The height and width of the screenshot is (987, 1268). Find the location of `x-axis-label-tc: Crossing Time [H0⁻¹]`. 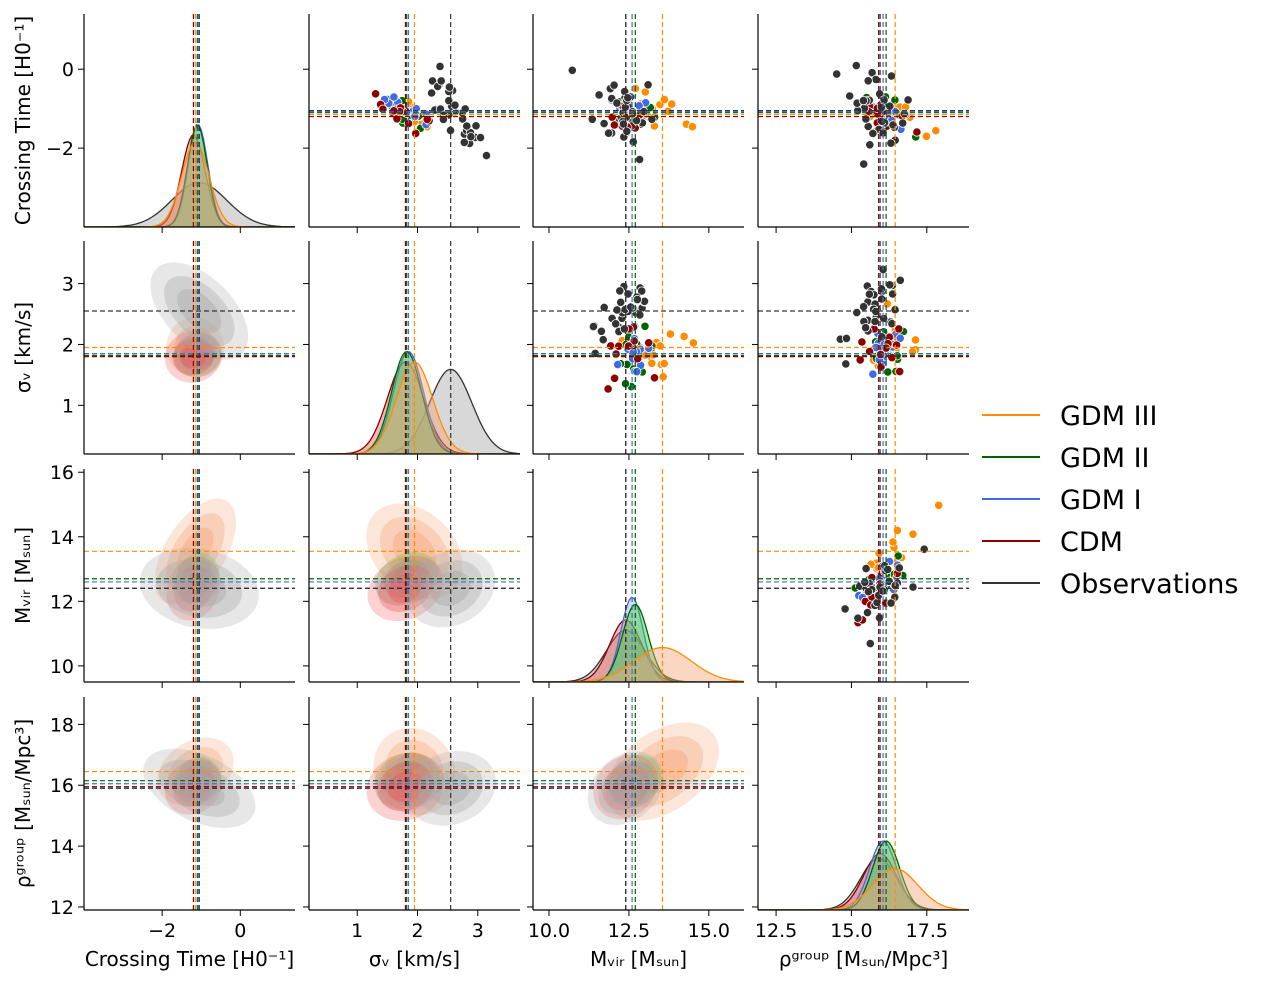

x-axis-label-tc: Crossing Time [H0⁻¹] is located at coordinates (189, 959).